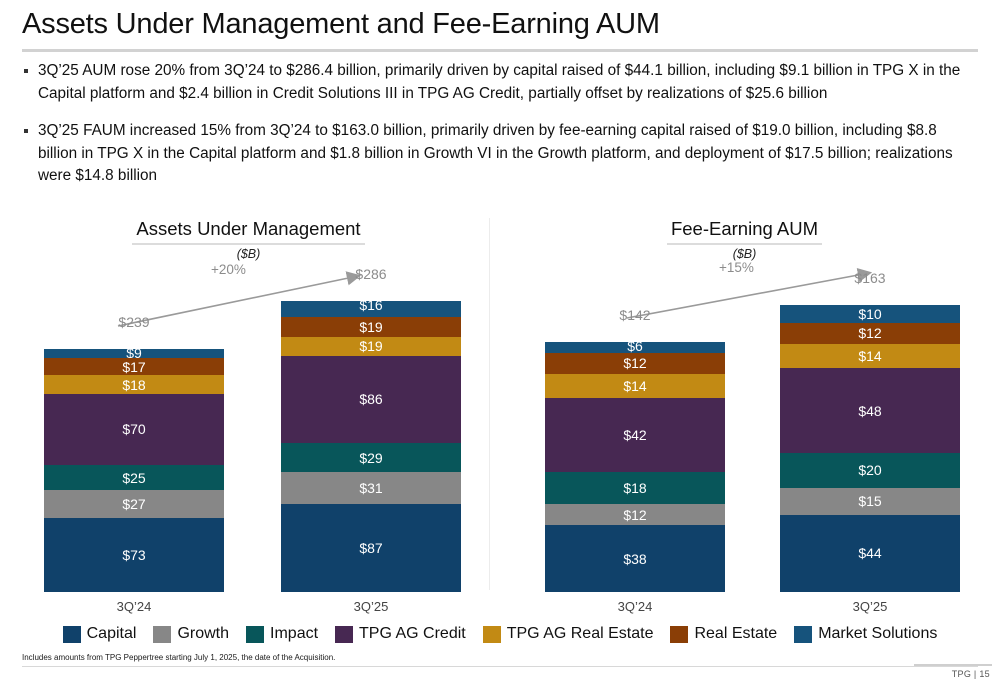 The height and width of the screenshot is (685, 1000). I want to click on bar-segment-market-solutions: $10, so click(870, 314).